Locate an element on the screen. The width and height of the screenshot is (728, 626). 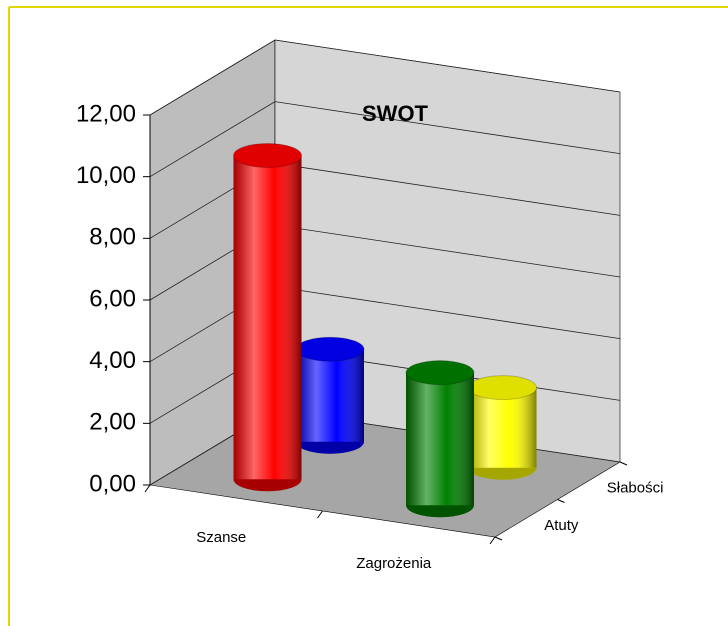
y-tick-label: 12,00 is located at coordinates (106, 113).